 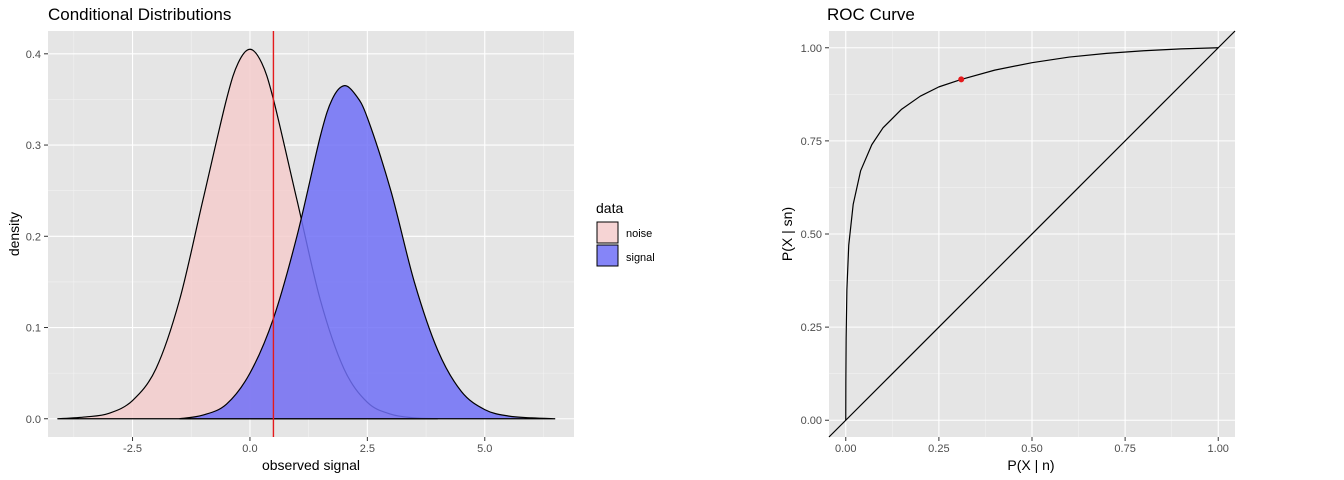 What do you see at coordinates (609, 208) in the screenshot?
I see `legend-title: data` at bounding box center [609, 208].